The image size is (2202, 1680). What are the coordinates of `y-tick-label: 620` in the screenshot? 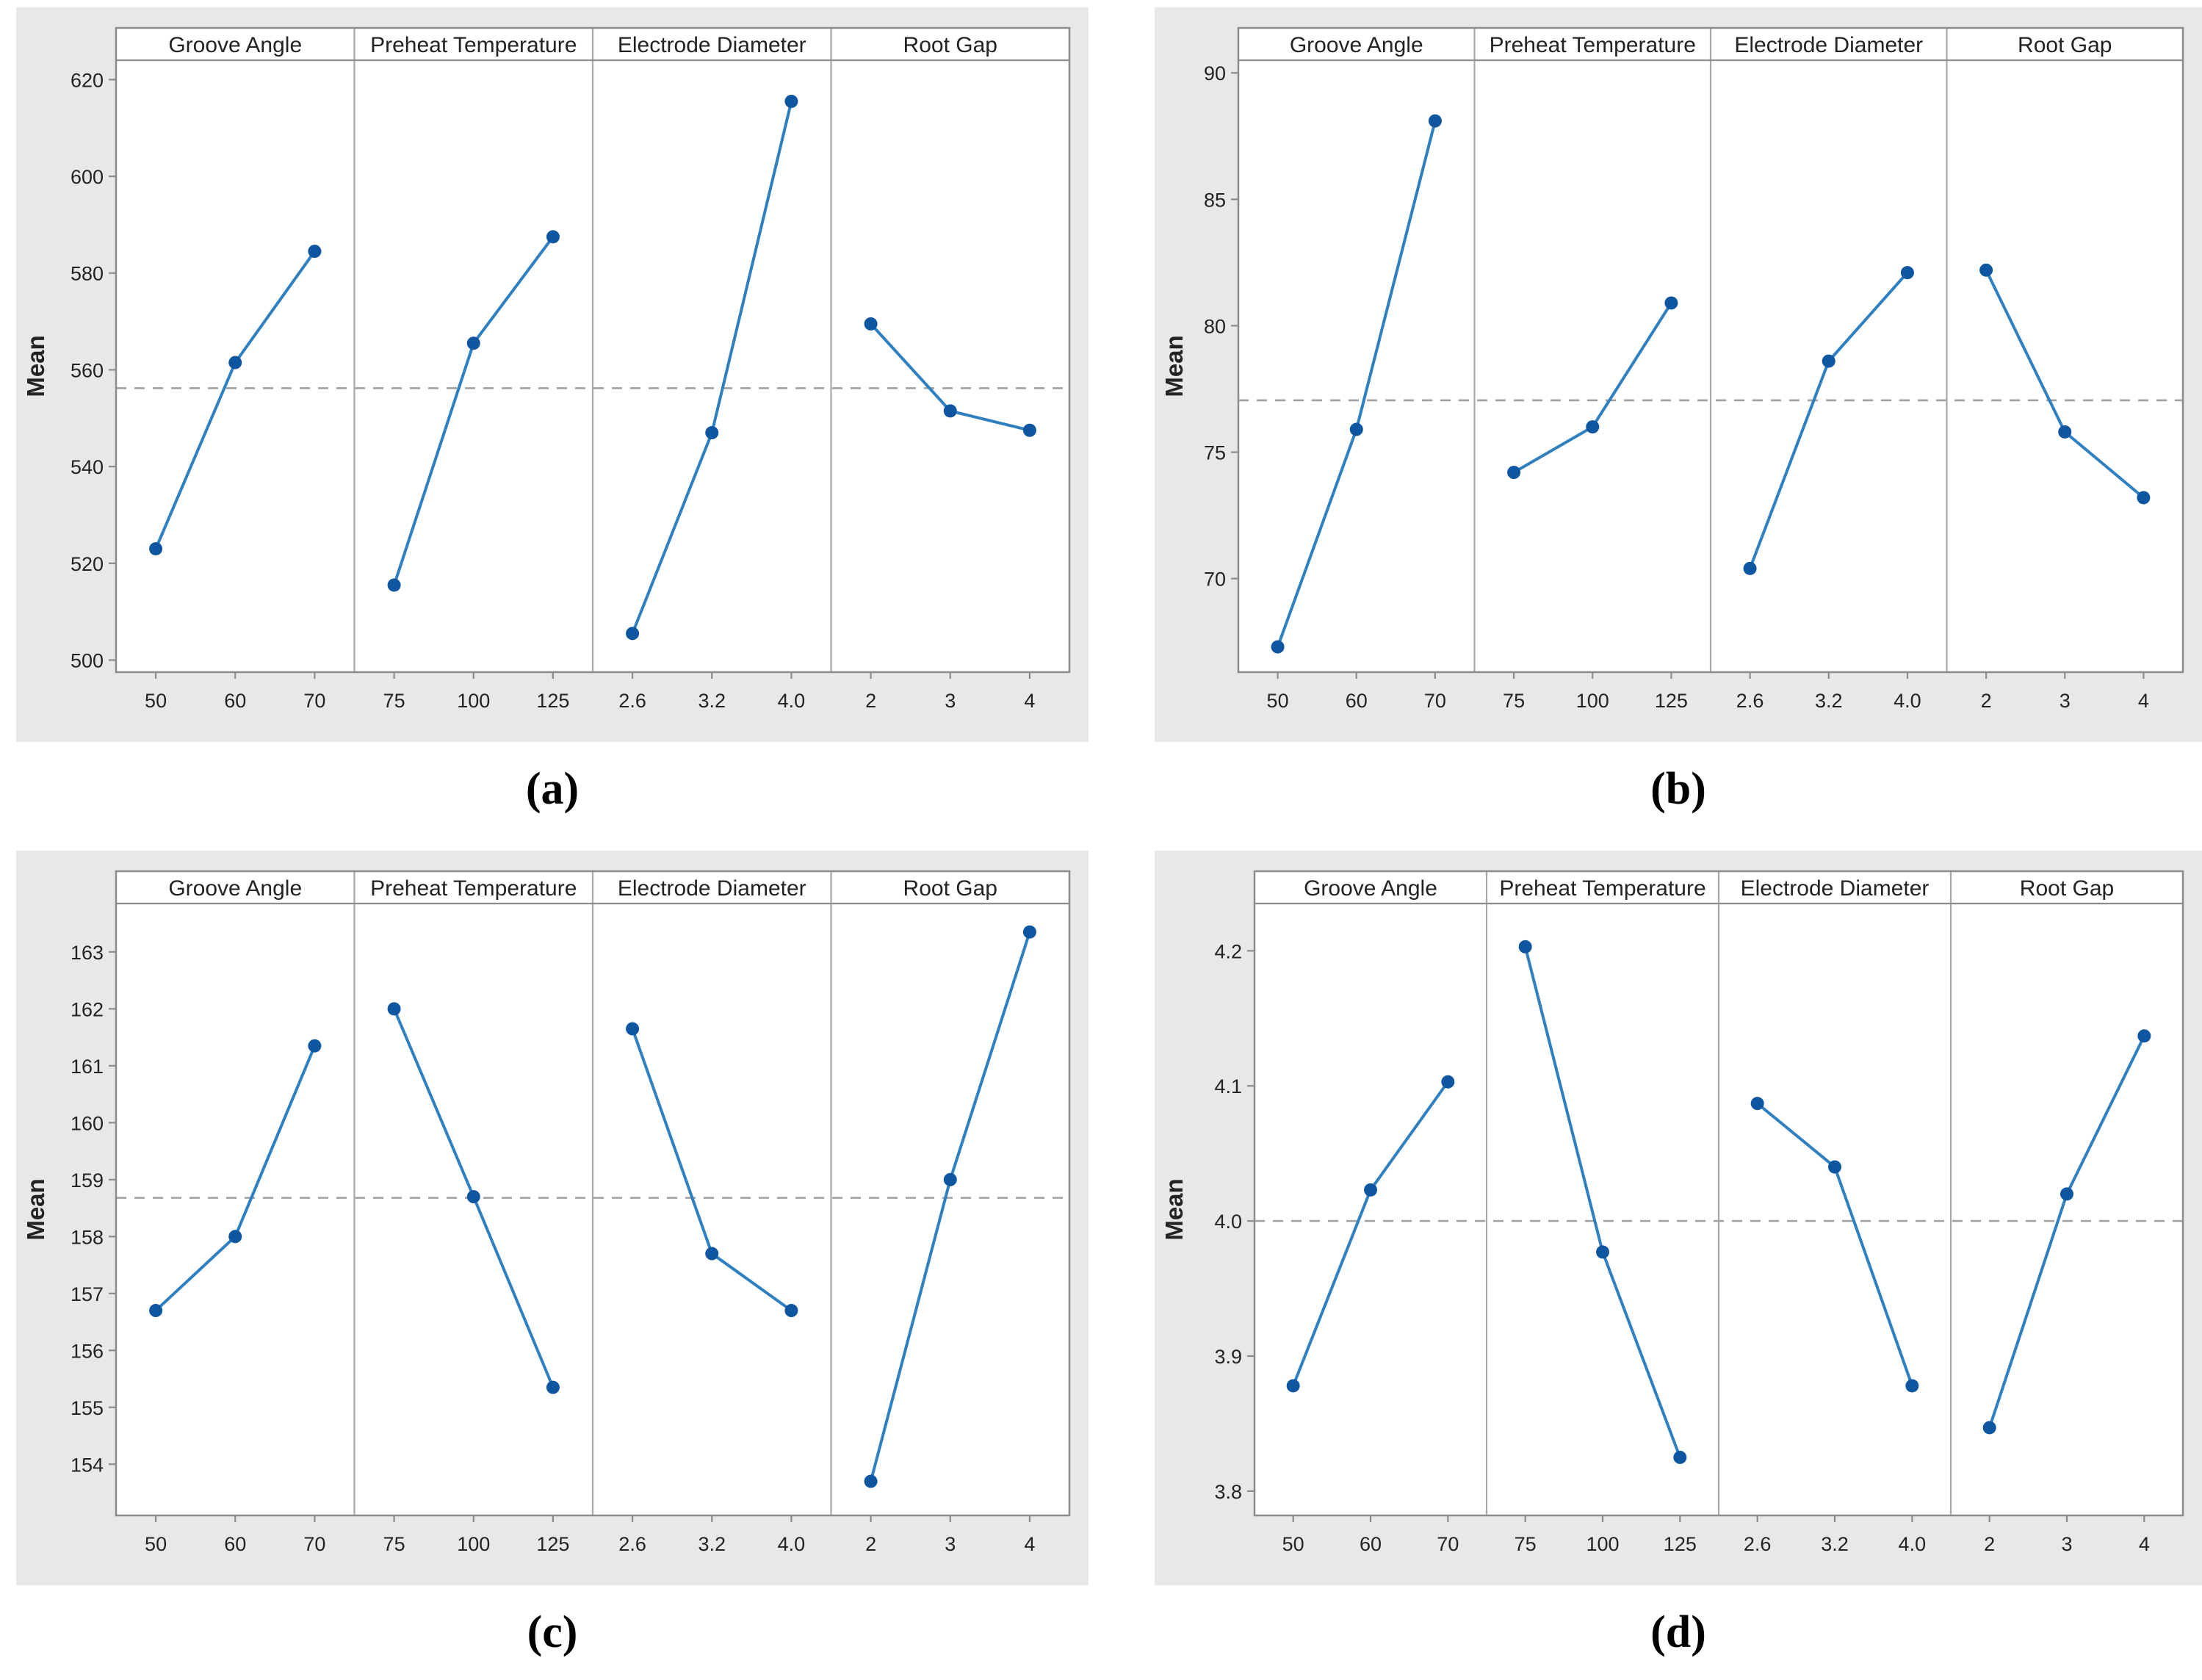 It's located at (87, 80).